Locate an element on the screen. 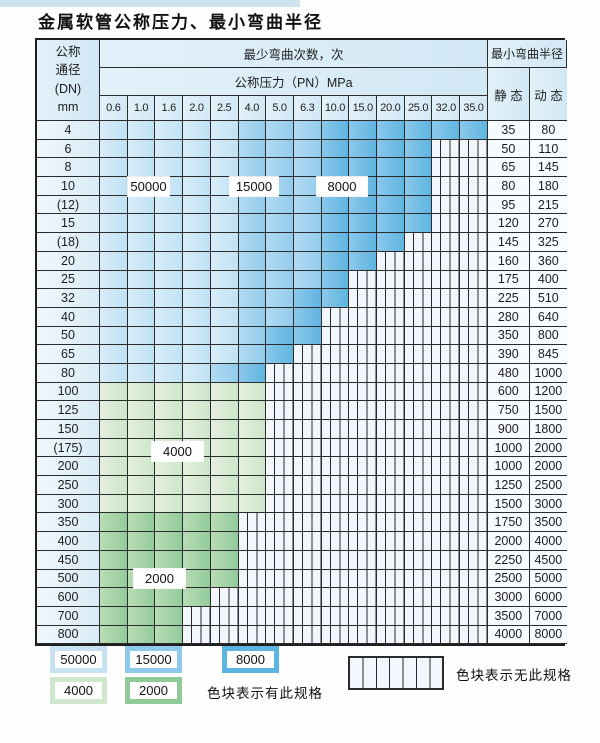 This screenshot has height=743, width=600. dynamic-radius-value: 4000 is located at coordinates (548, 541).